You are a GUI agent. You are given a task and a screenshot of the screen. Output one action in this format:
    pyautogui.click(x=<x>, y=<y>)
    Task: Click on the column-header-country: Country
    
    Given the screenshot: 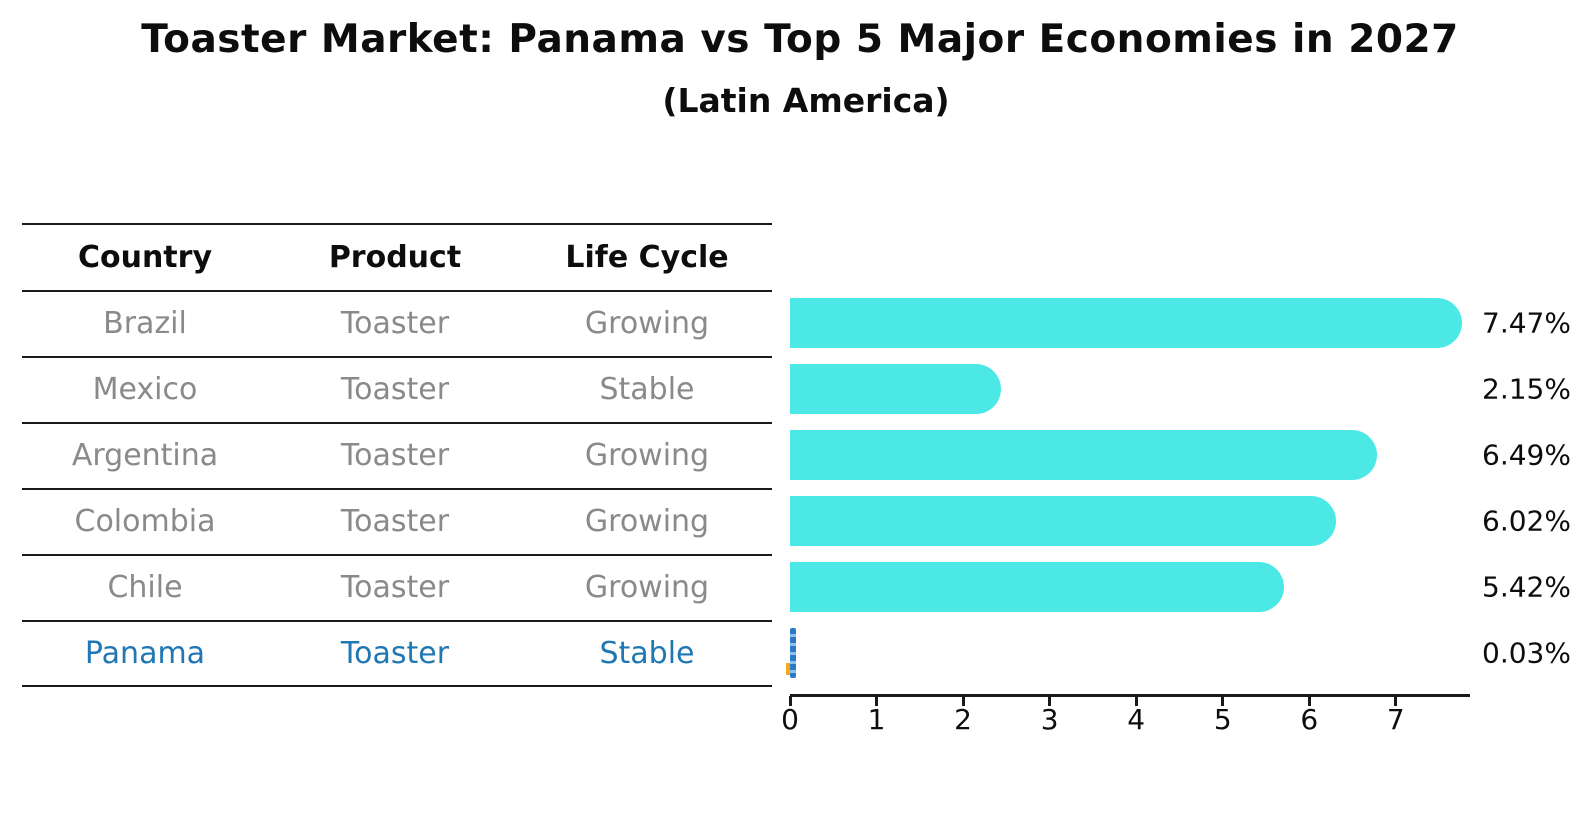 What is the action you would take?
    pyautogui.click(x=145, y=257)
    